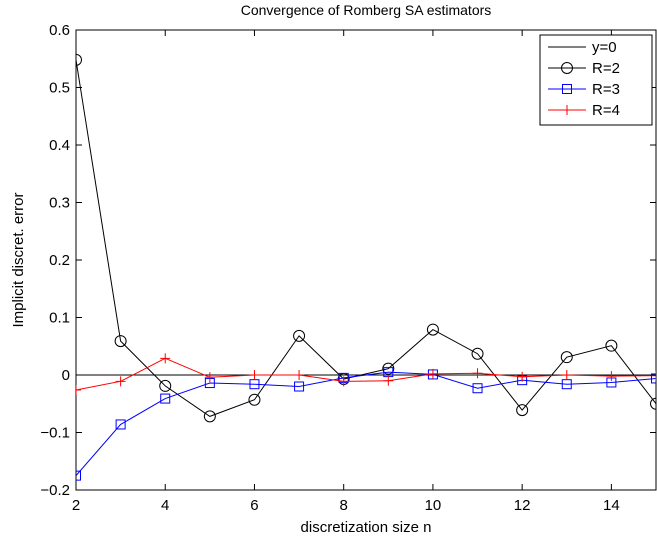 This screenshot has width=657, height=540. I want to click on series-R=4, so click(366, 374).